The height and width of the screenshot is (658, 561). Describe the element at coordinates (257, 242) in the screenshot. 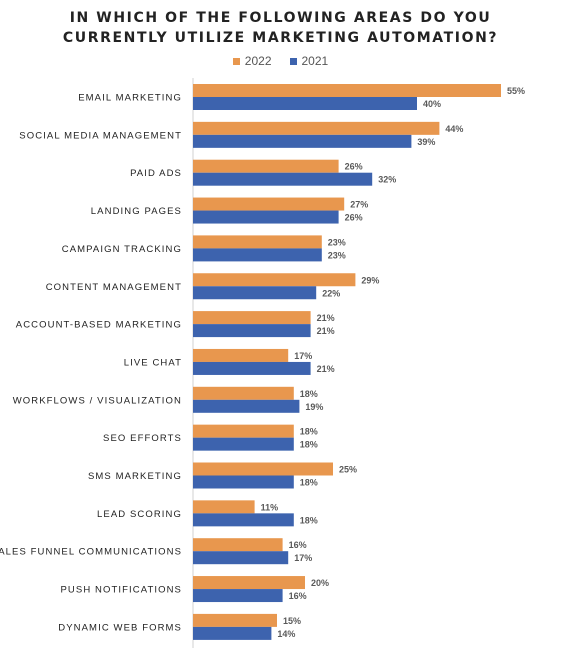

I see `bar-2022-campaign-tracking` at that location.